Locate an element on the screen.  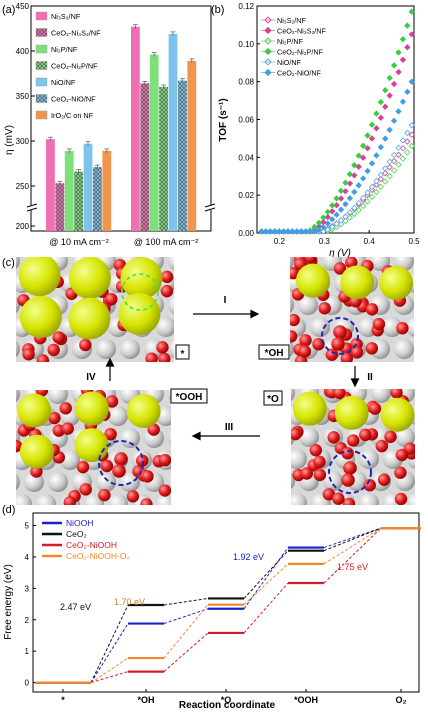
structure-o is located at coordinates (359, 447).